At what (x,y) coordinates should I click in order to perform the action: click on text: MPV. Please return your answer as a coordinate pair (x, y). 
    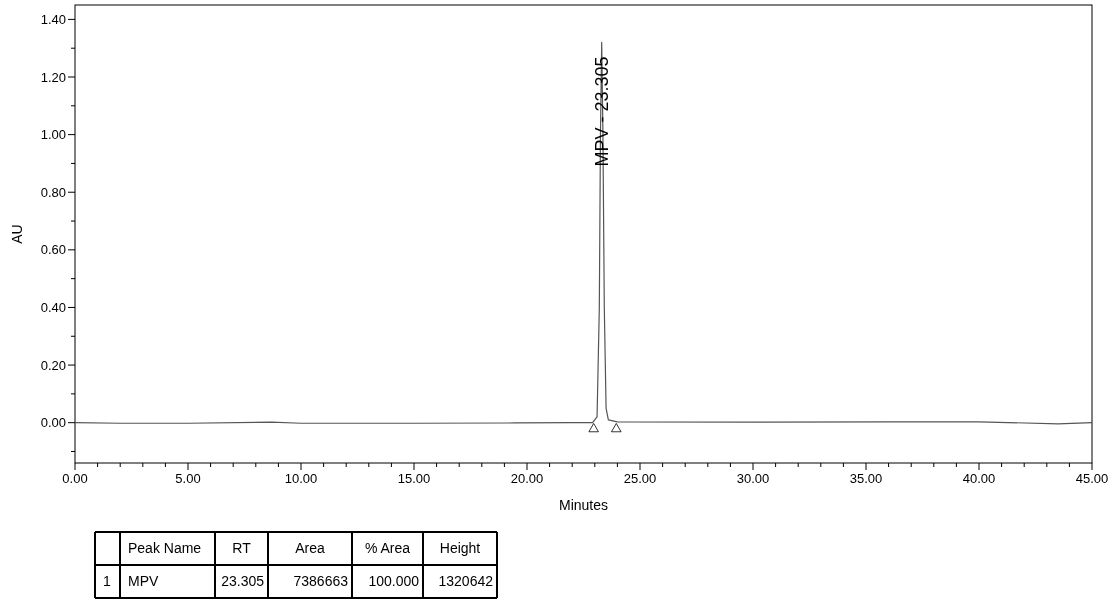
    Looking at the image, I should click on (143, 581).